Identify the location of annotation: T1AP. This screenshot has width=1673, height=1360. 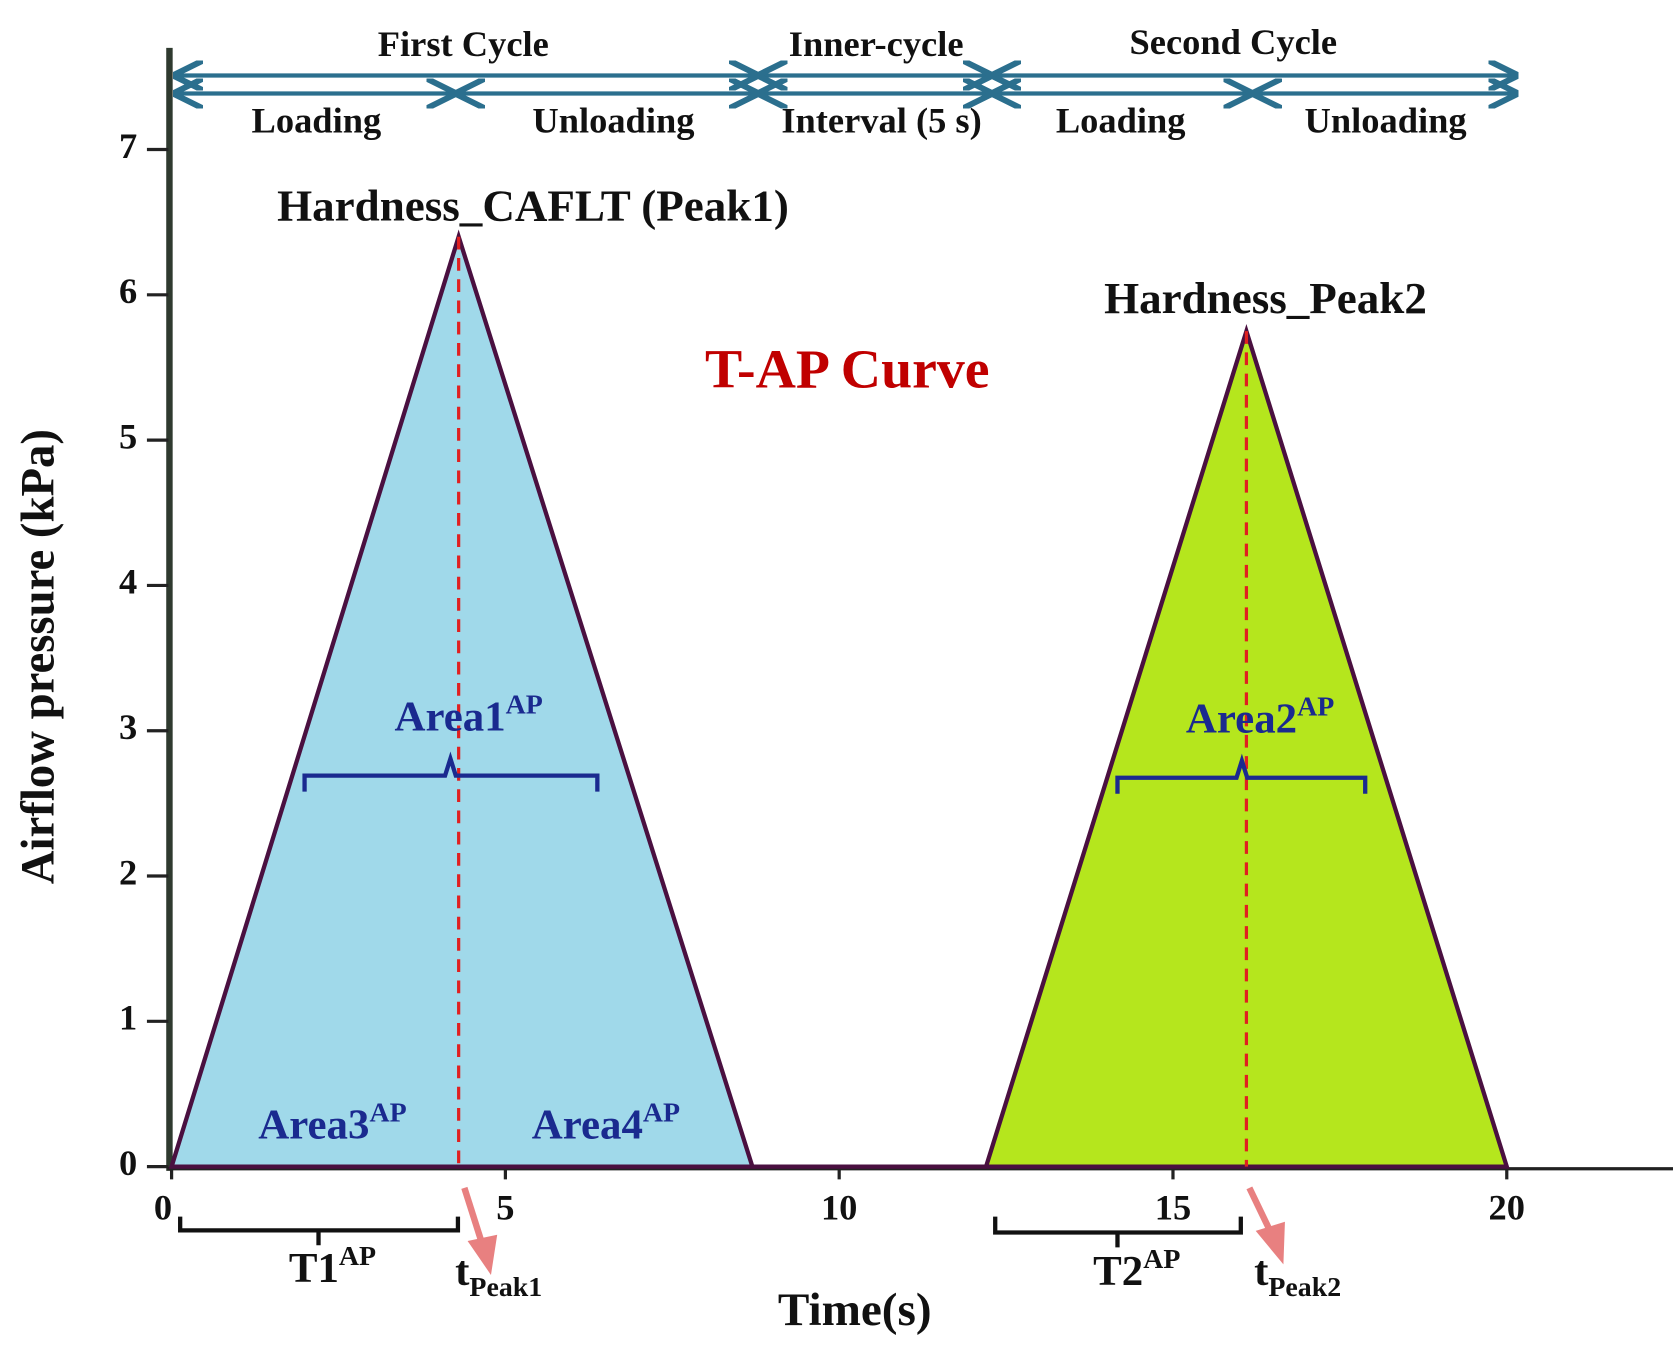
(332, 1267).